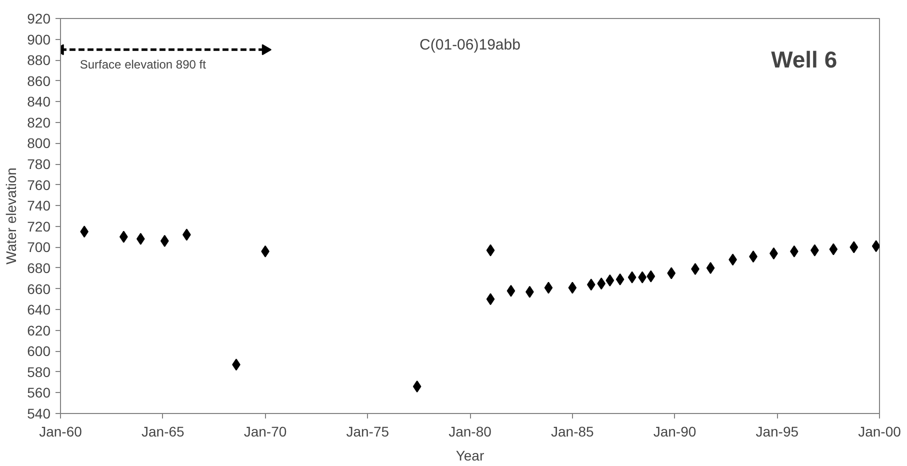 Image resolution: width=907 pixels, height=466 pixels. I want to click on x-tick-label: Jan-90, so click(674, 432).